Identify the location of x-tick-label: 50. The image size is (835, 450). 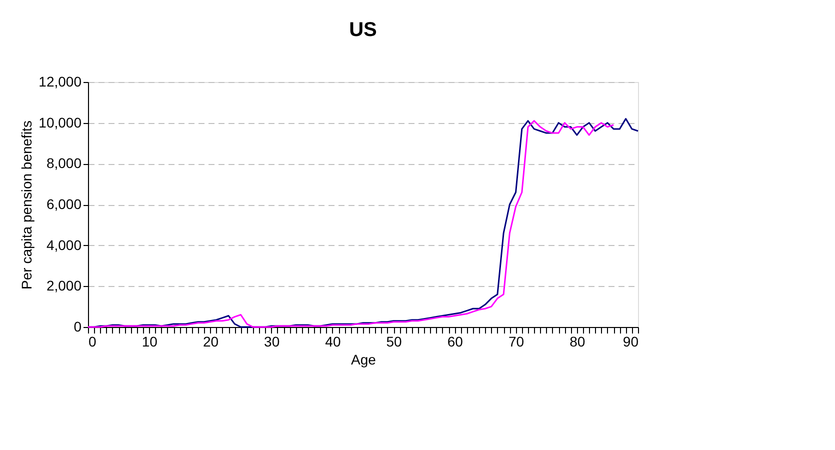
(394, 342).